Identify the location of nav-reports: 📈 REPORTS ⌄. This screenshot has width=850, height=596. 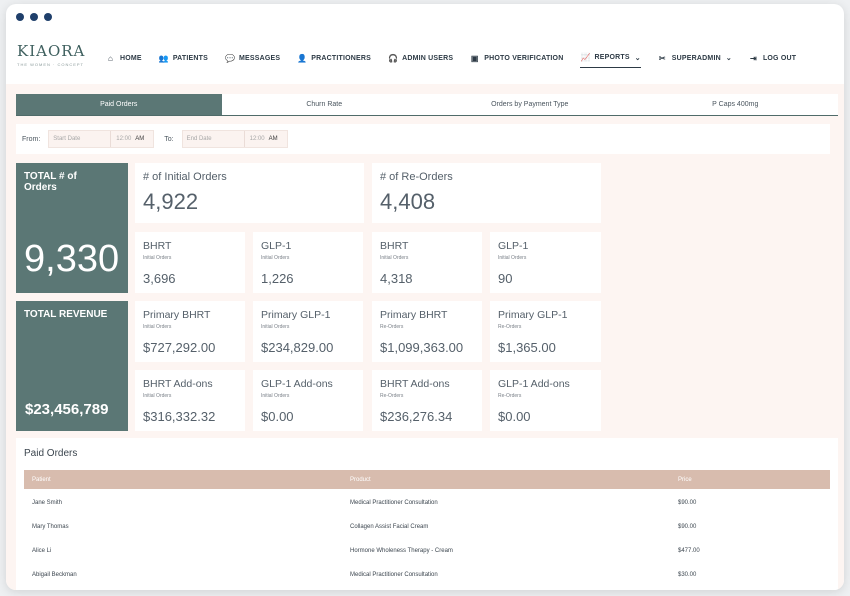
(610, 58).